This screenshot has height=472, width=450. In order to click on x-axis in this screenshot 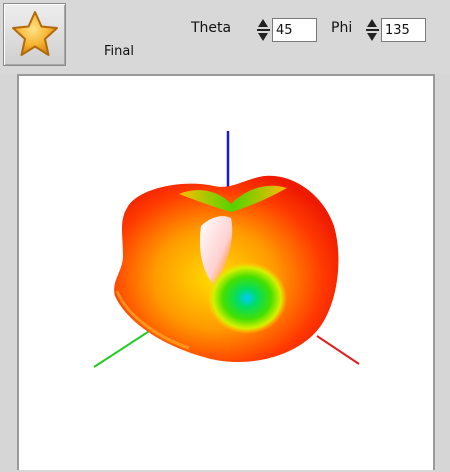, I will do `click(338, 350)`.